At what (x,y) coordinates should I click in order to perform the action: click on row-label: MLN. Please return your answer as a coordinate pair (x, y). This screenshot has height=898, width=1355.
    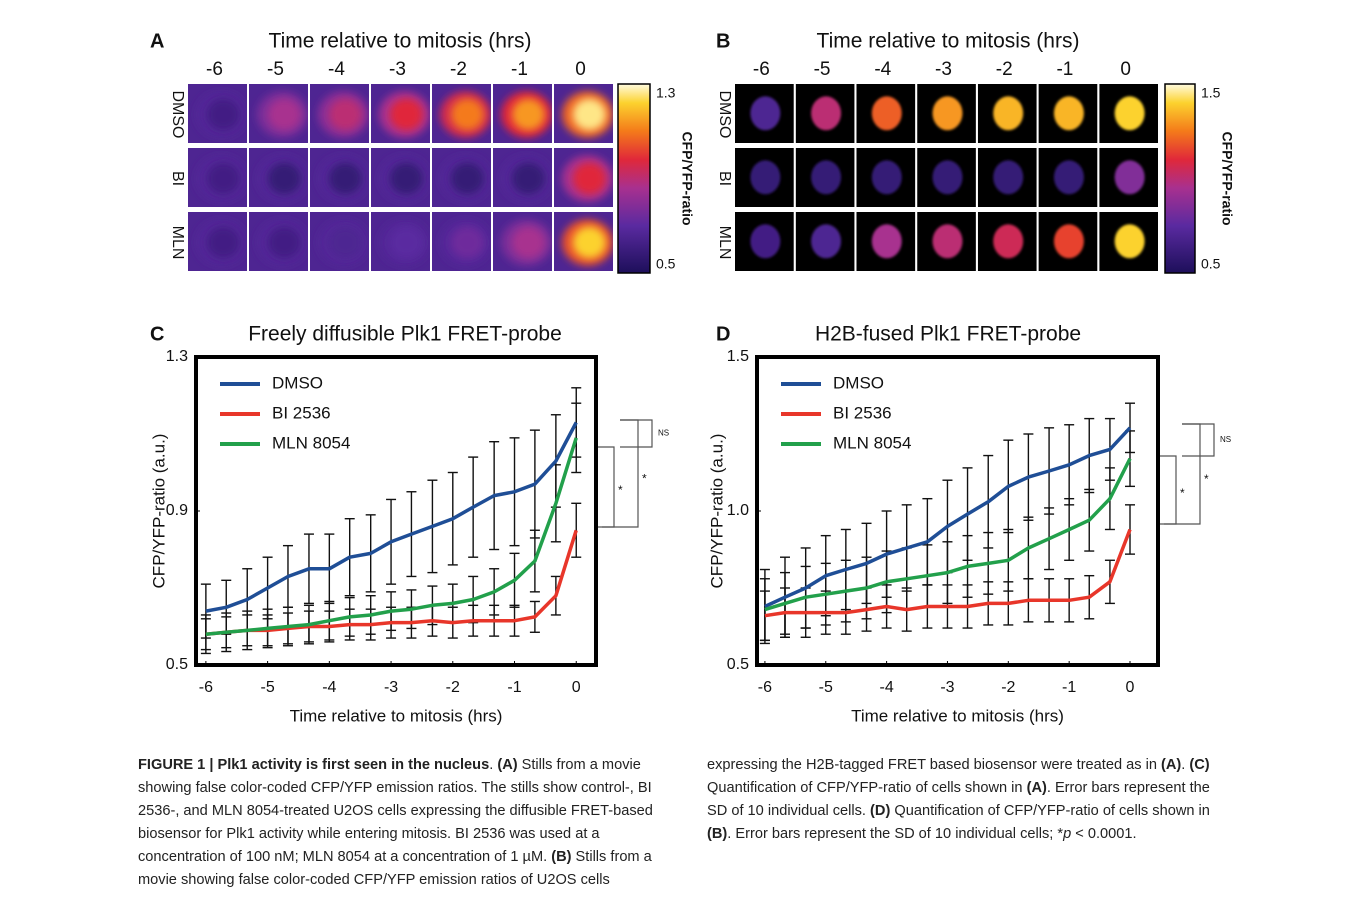
    Looking at the image, I should click on (724, 243).